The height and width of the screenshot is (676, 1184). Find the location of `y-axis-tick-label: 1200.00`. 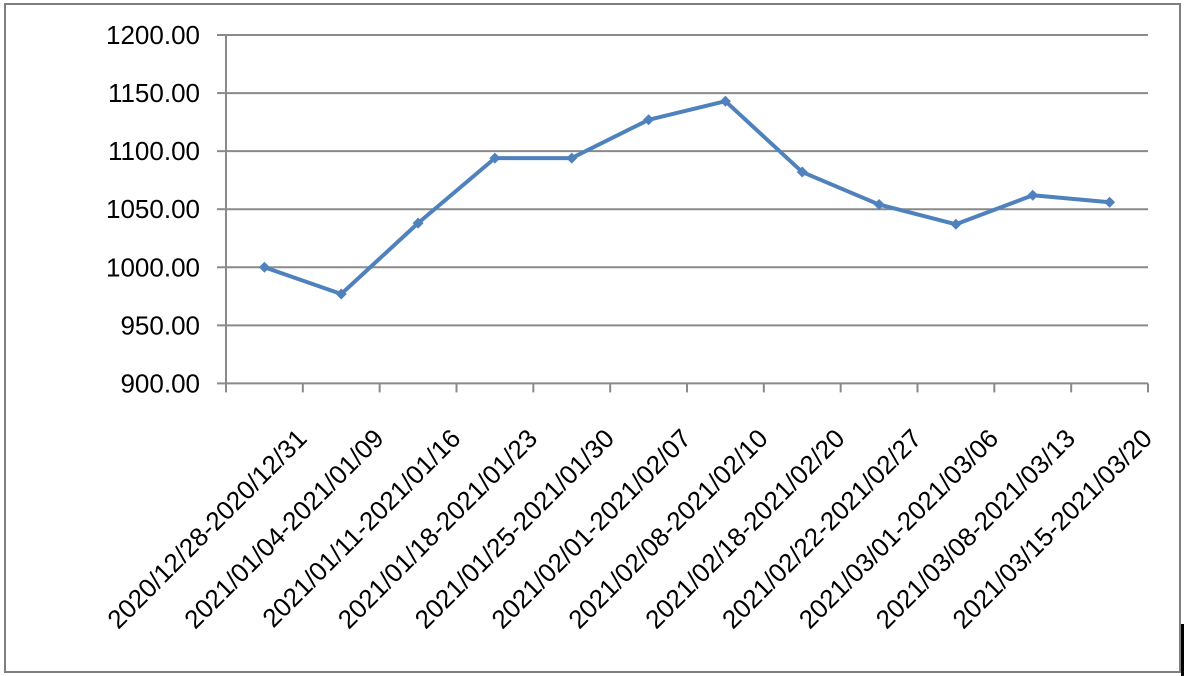

y-axis-tick-label: 1200.00 is located at coordinates (153, 35).